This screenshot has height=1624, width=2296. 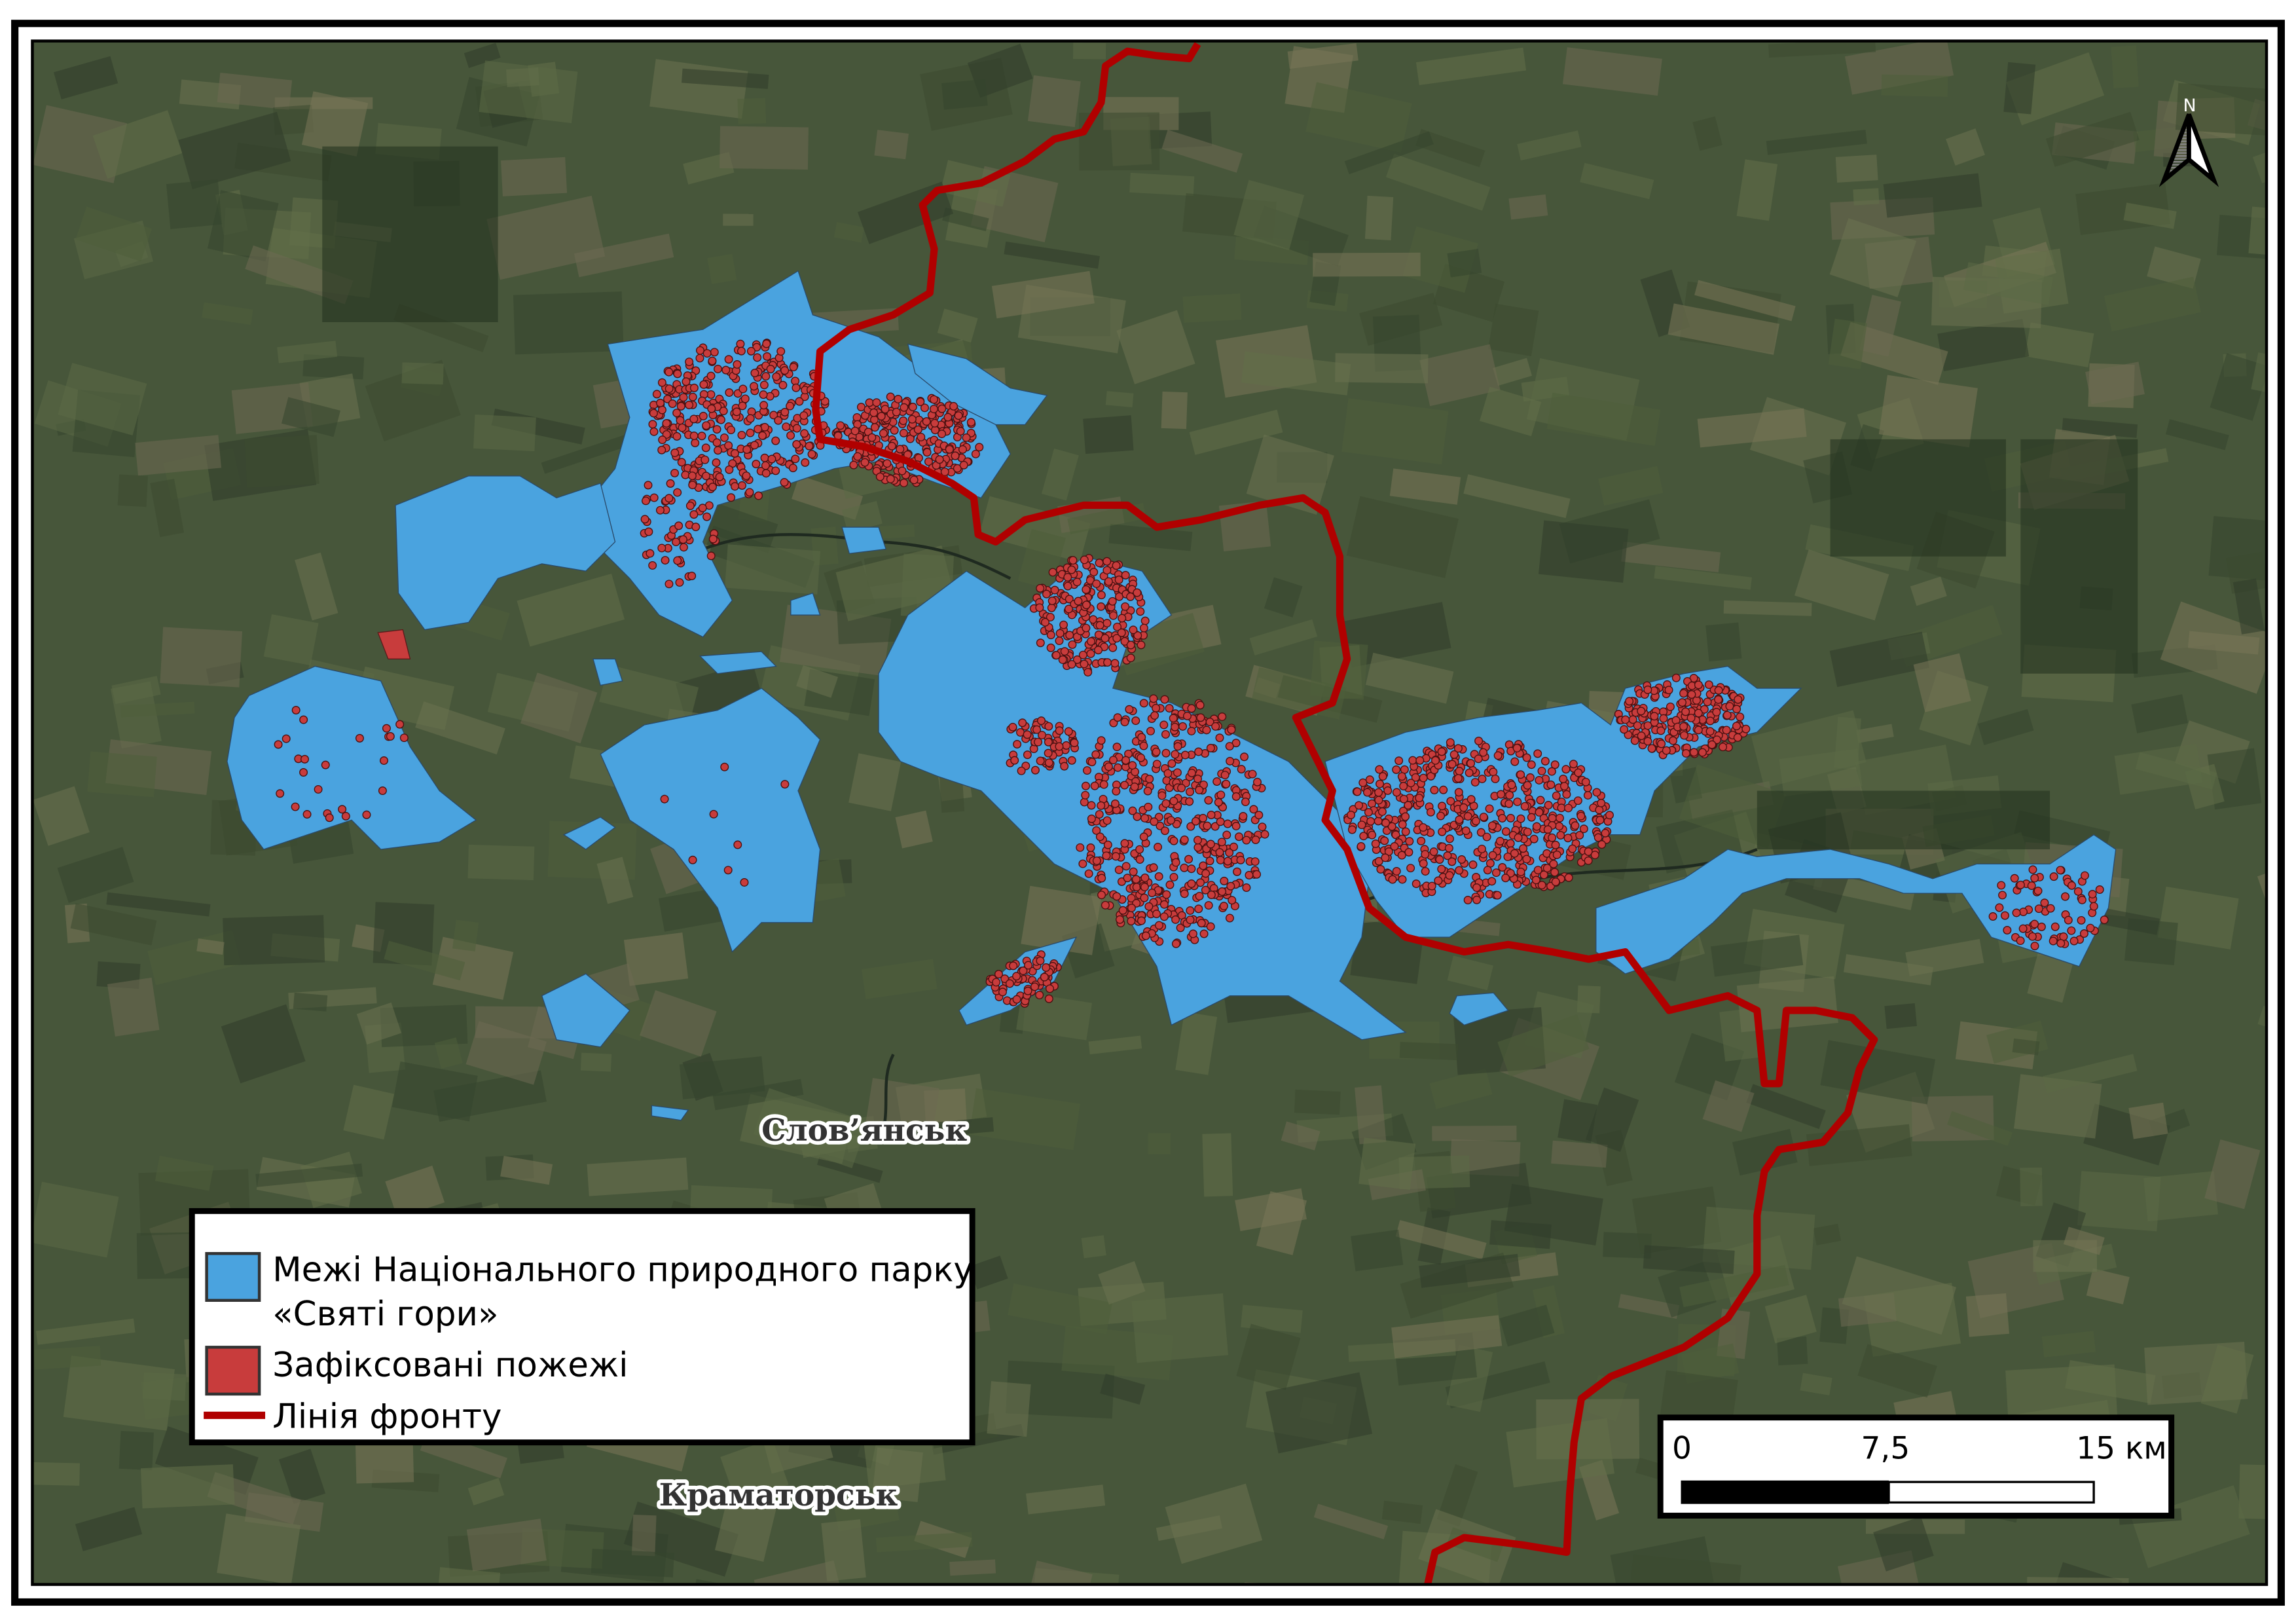 What do you see at coordinates (1682, 1448) in the screenshot?
I see `scale-label-0: 0` at bounding box center [1682, 1448].